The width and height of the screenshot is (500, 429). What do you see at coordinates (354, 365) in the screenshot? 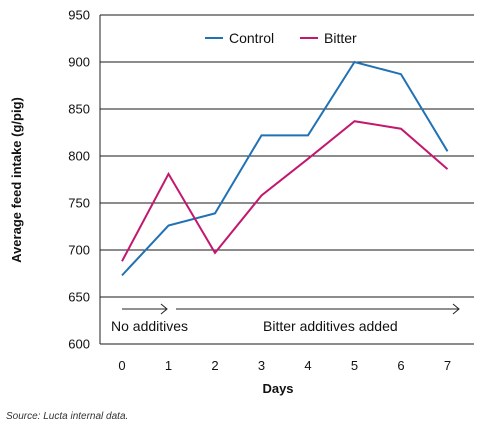
I see `x-tick-label: 5` at bounding box center [354, 365].